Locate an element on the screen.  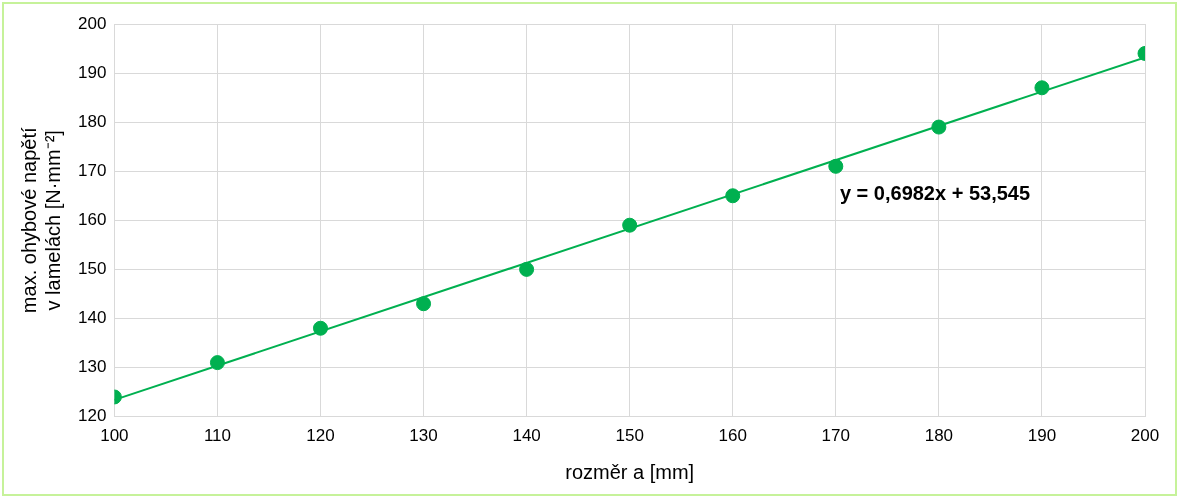
x-tick-label: 100 is located at coordinates (114, 436).